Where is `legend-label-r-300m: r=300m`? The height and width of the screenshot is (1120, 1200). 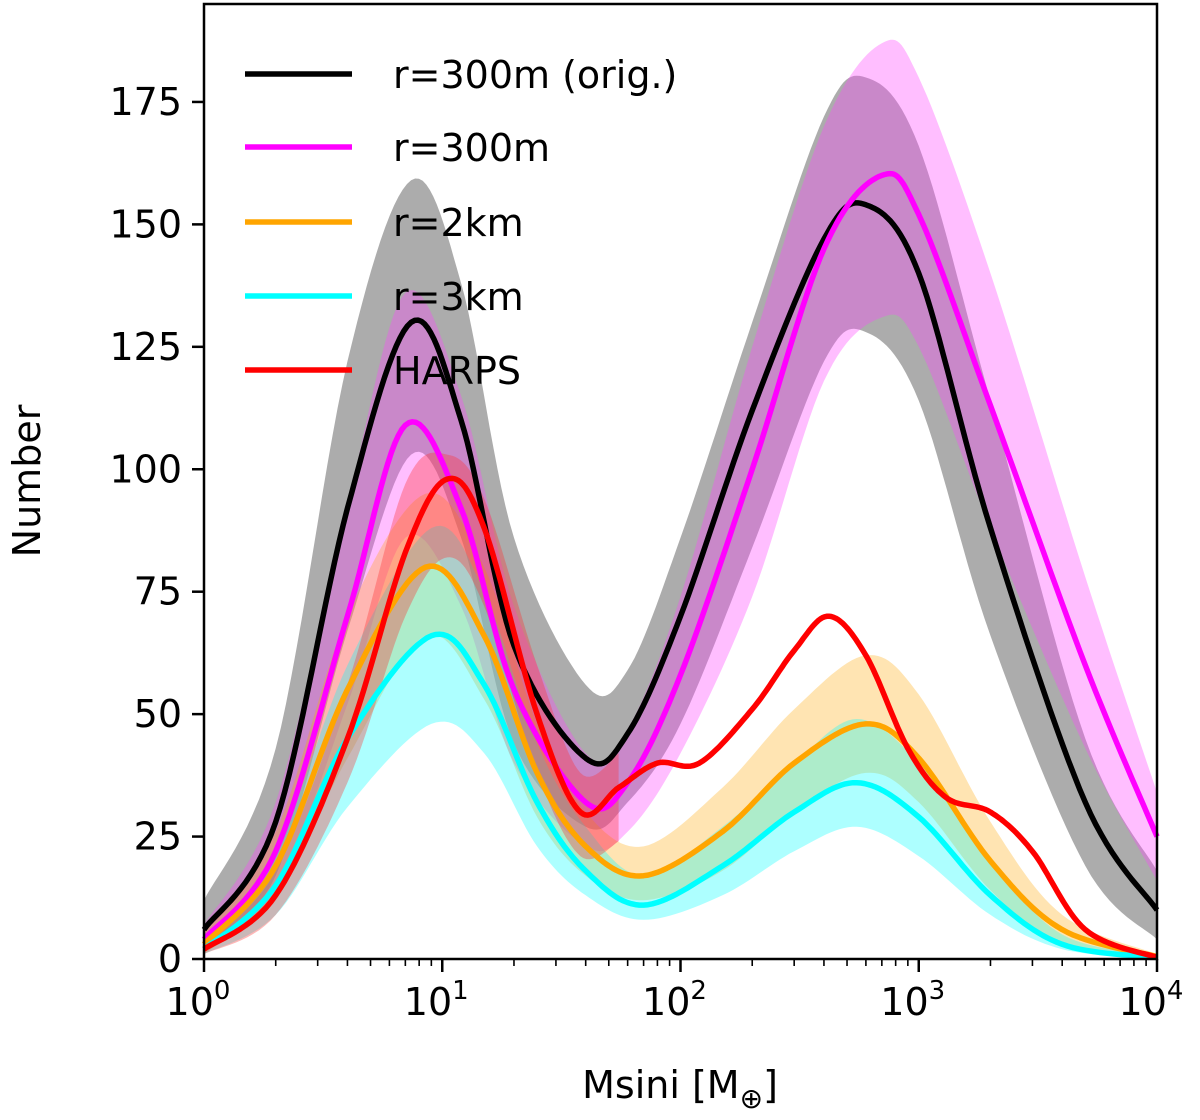
legend-label-r-300m: r=300m is located at coordinates (471, 148).